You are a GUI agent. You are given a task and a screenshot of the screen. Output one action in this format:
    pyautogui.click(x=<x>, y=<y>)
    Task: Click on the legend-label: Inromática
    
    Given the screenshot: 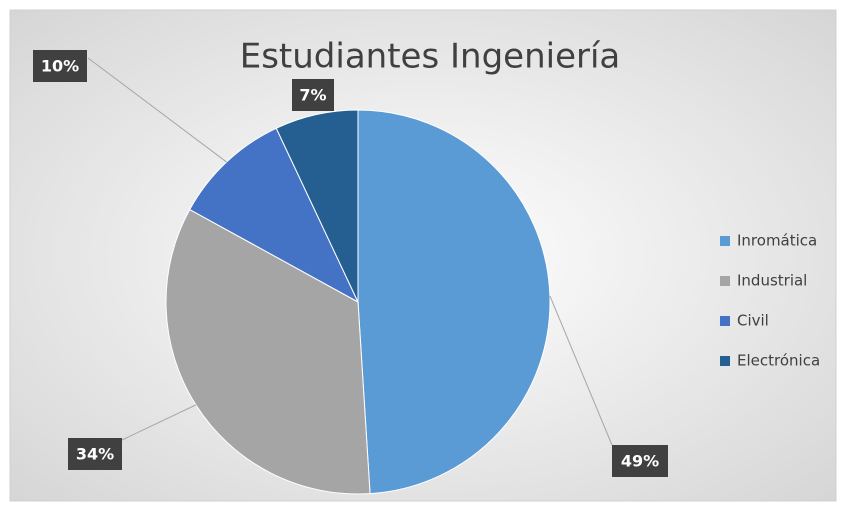 What is the action you would take?
    pyautogui.click(x=777, y=241)
    